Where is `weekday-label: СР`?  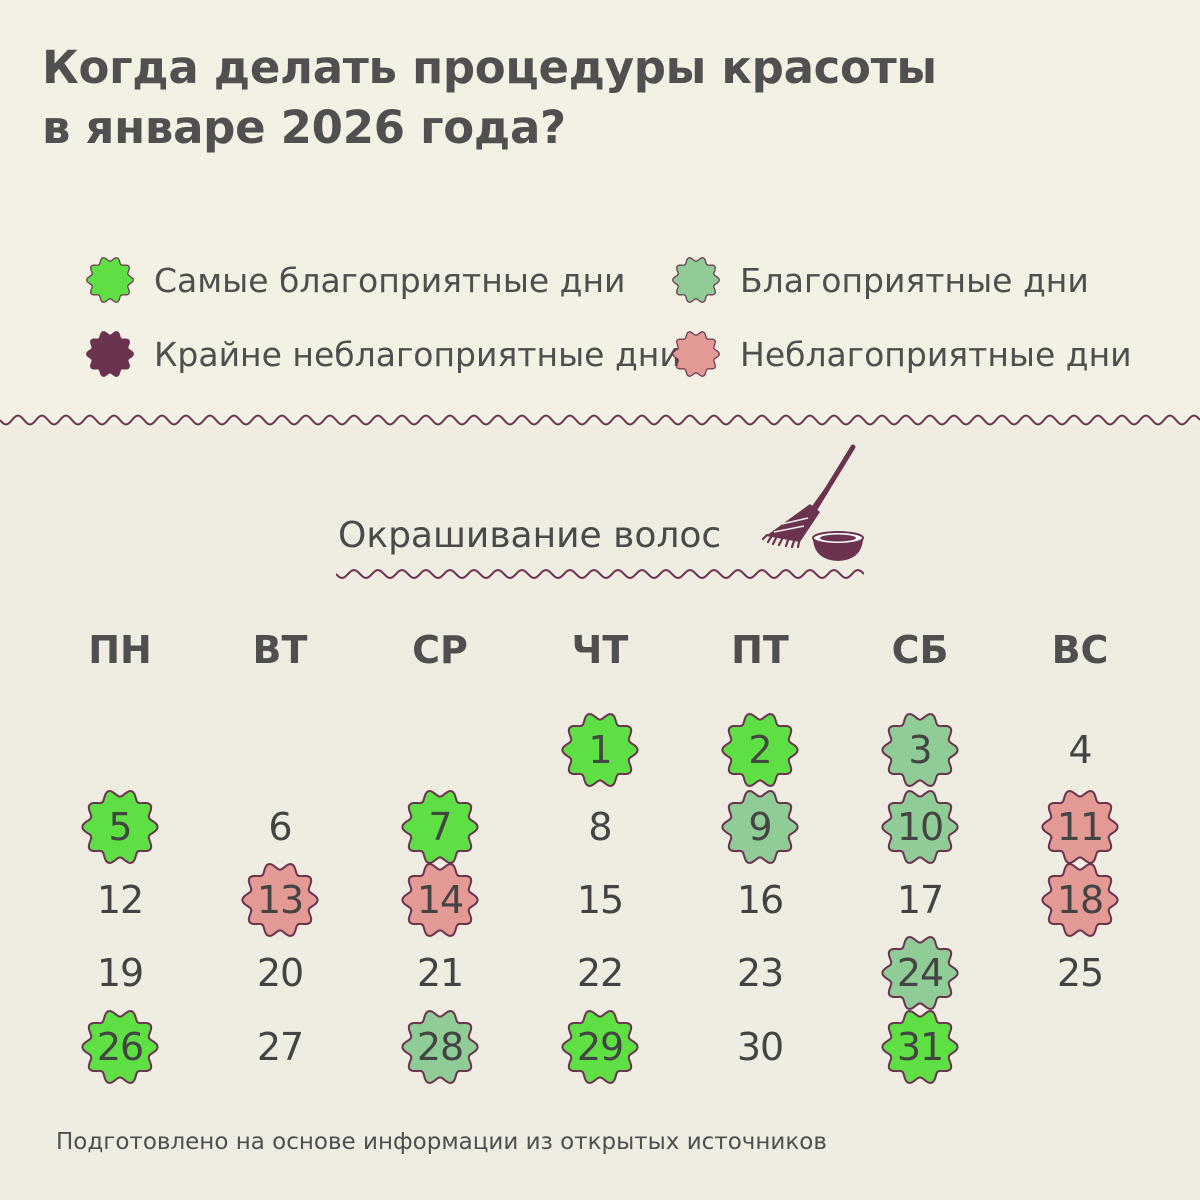
weekday-label: СР is located at coordinates (440, 650).